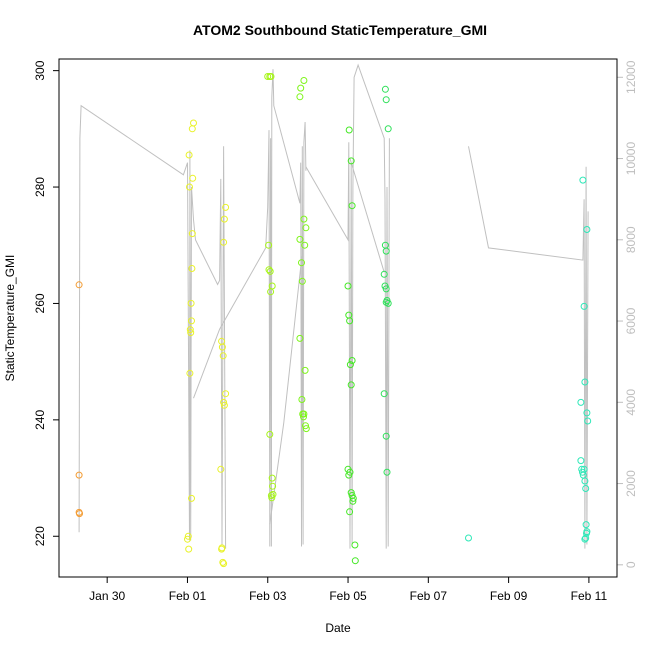  What do you see at coordinates (340, 30) in the screenshot?
I see `chart-title: ATOM2 Southbound StaticTemperature_GMI` at bounding box center [340, 30].